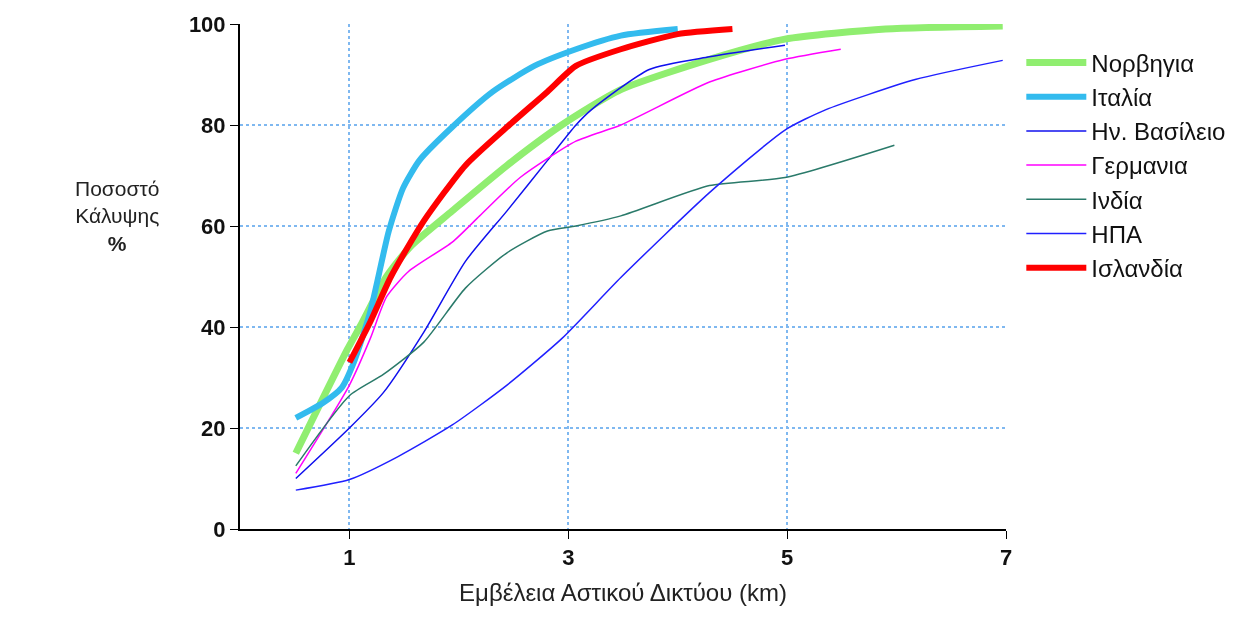 The height and width of the screenshot is (619, 1243). Describe the element at coordinates (1116, 234) in the screenshot. I see `legend-label: ΗΠΑ` at that location.